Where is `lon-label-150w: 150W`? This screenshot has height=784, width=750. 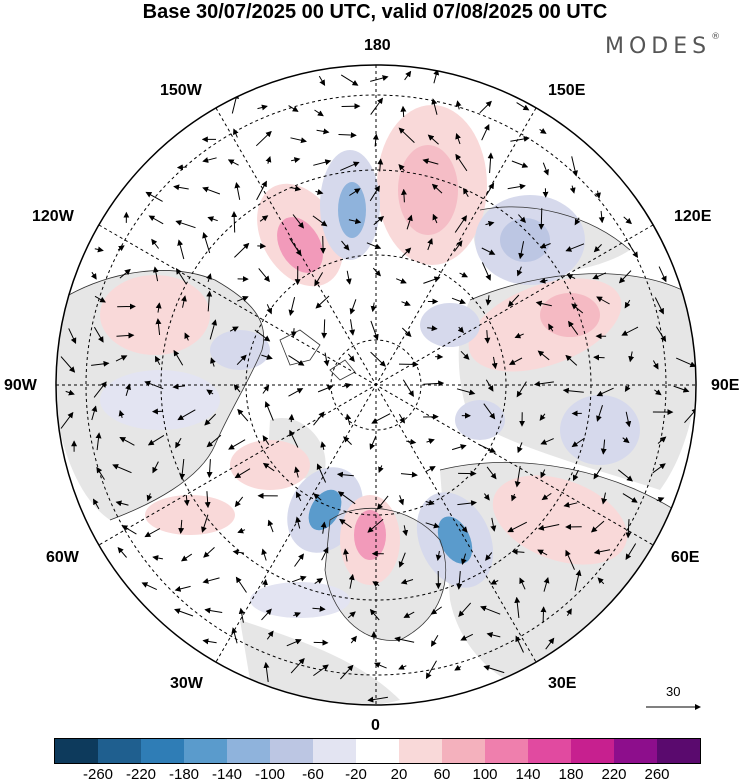
lon-label-150w: 150W is located at coordinates (181, 91).